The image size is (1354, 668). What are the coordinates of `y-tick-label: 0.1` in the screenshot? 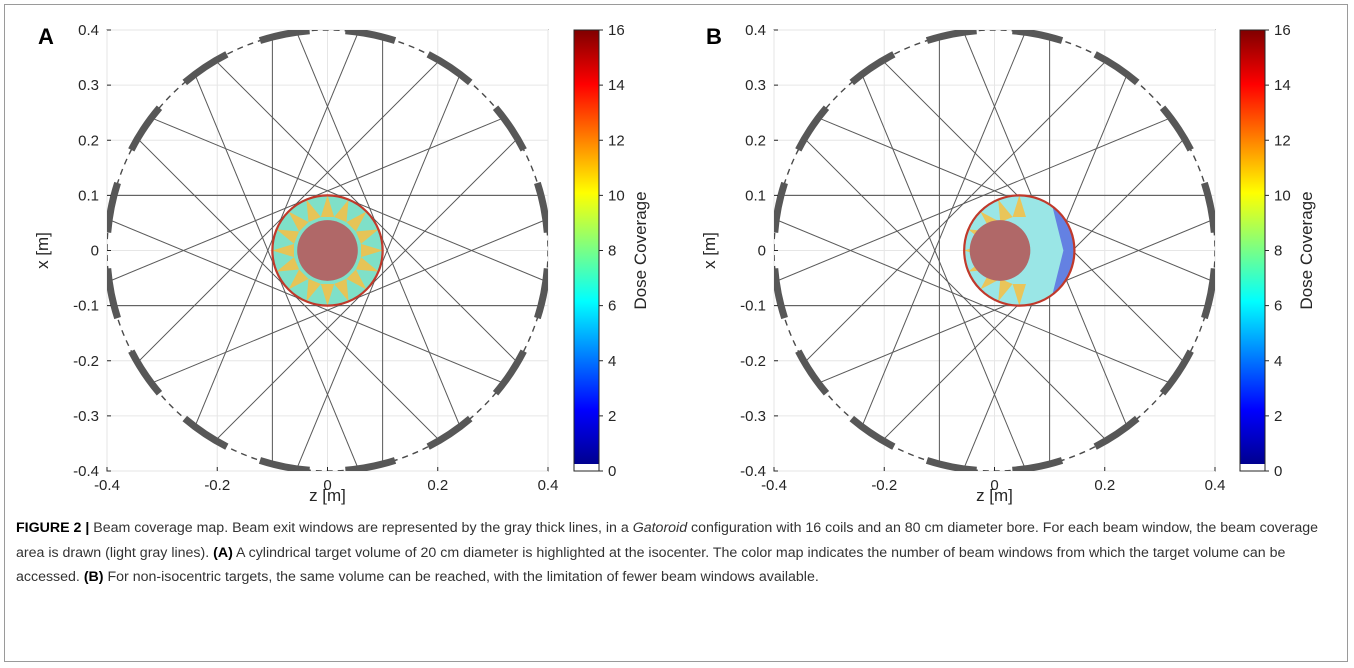 It's located at (88, 195).